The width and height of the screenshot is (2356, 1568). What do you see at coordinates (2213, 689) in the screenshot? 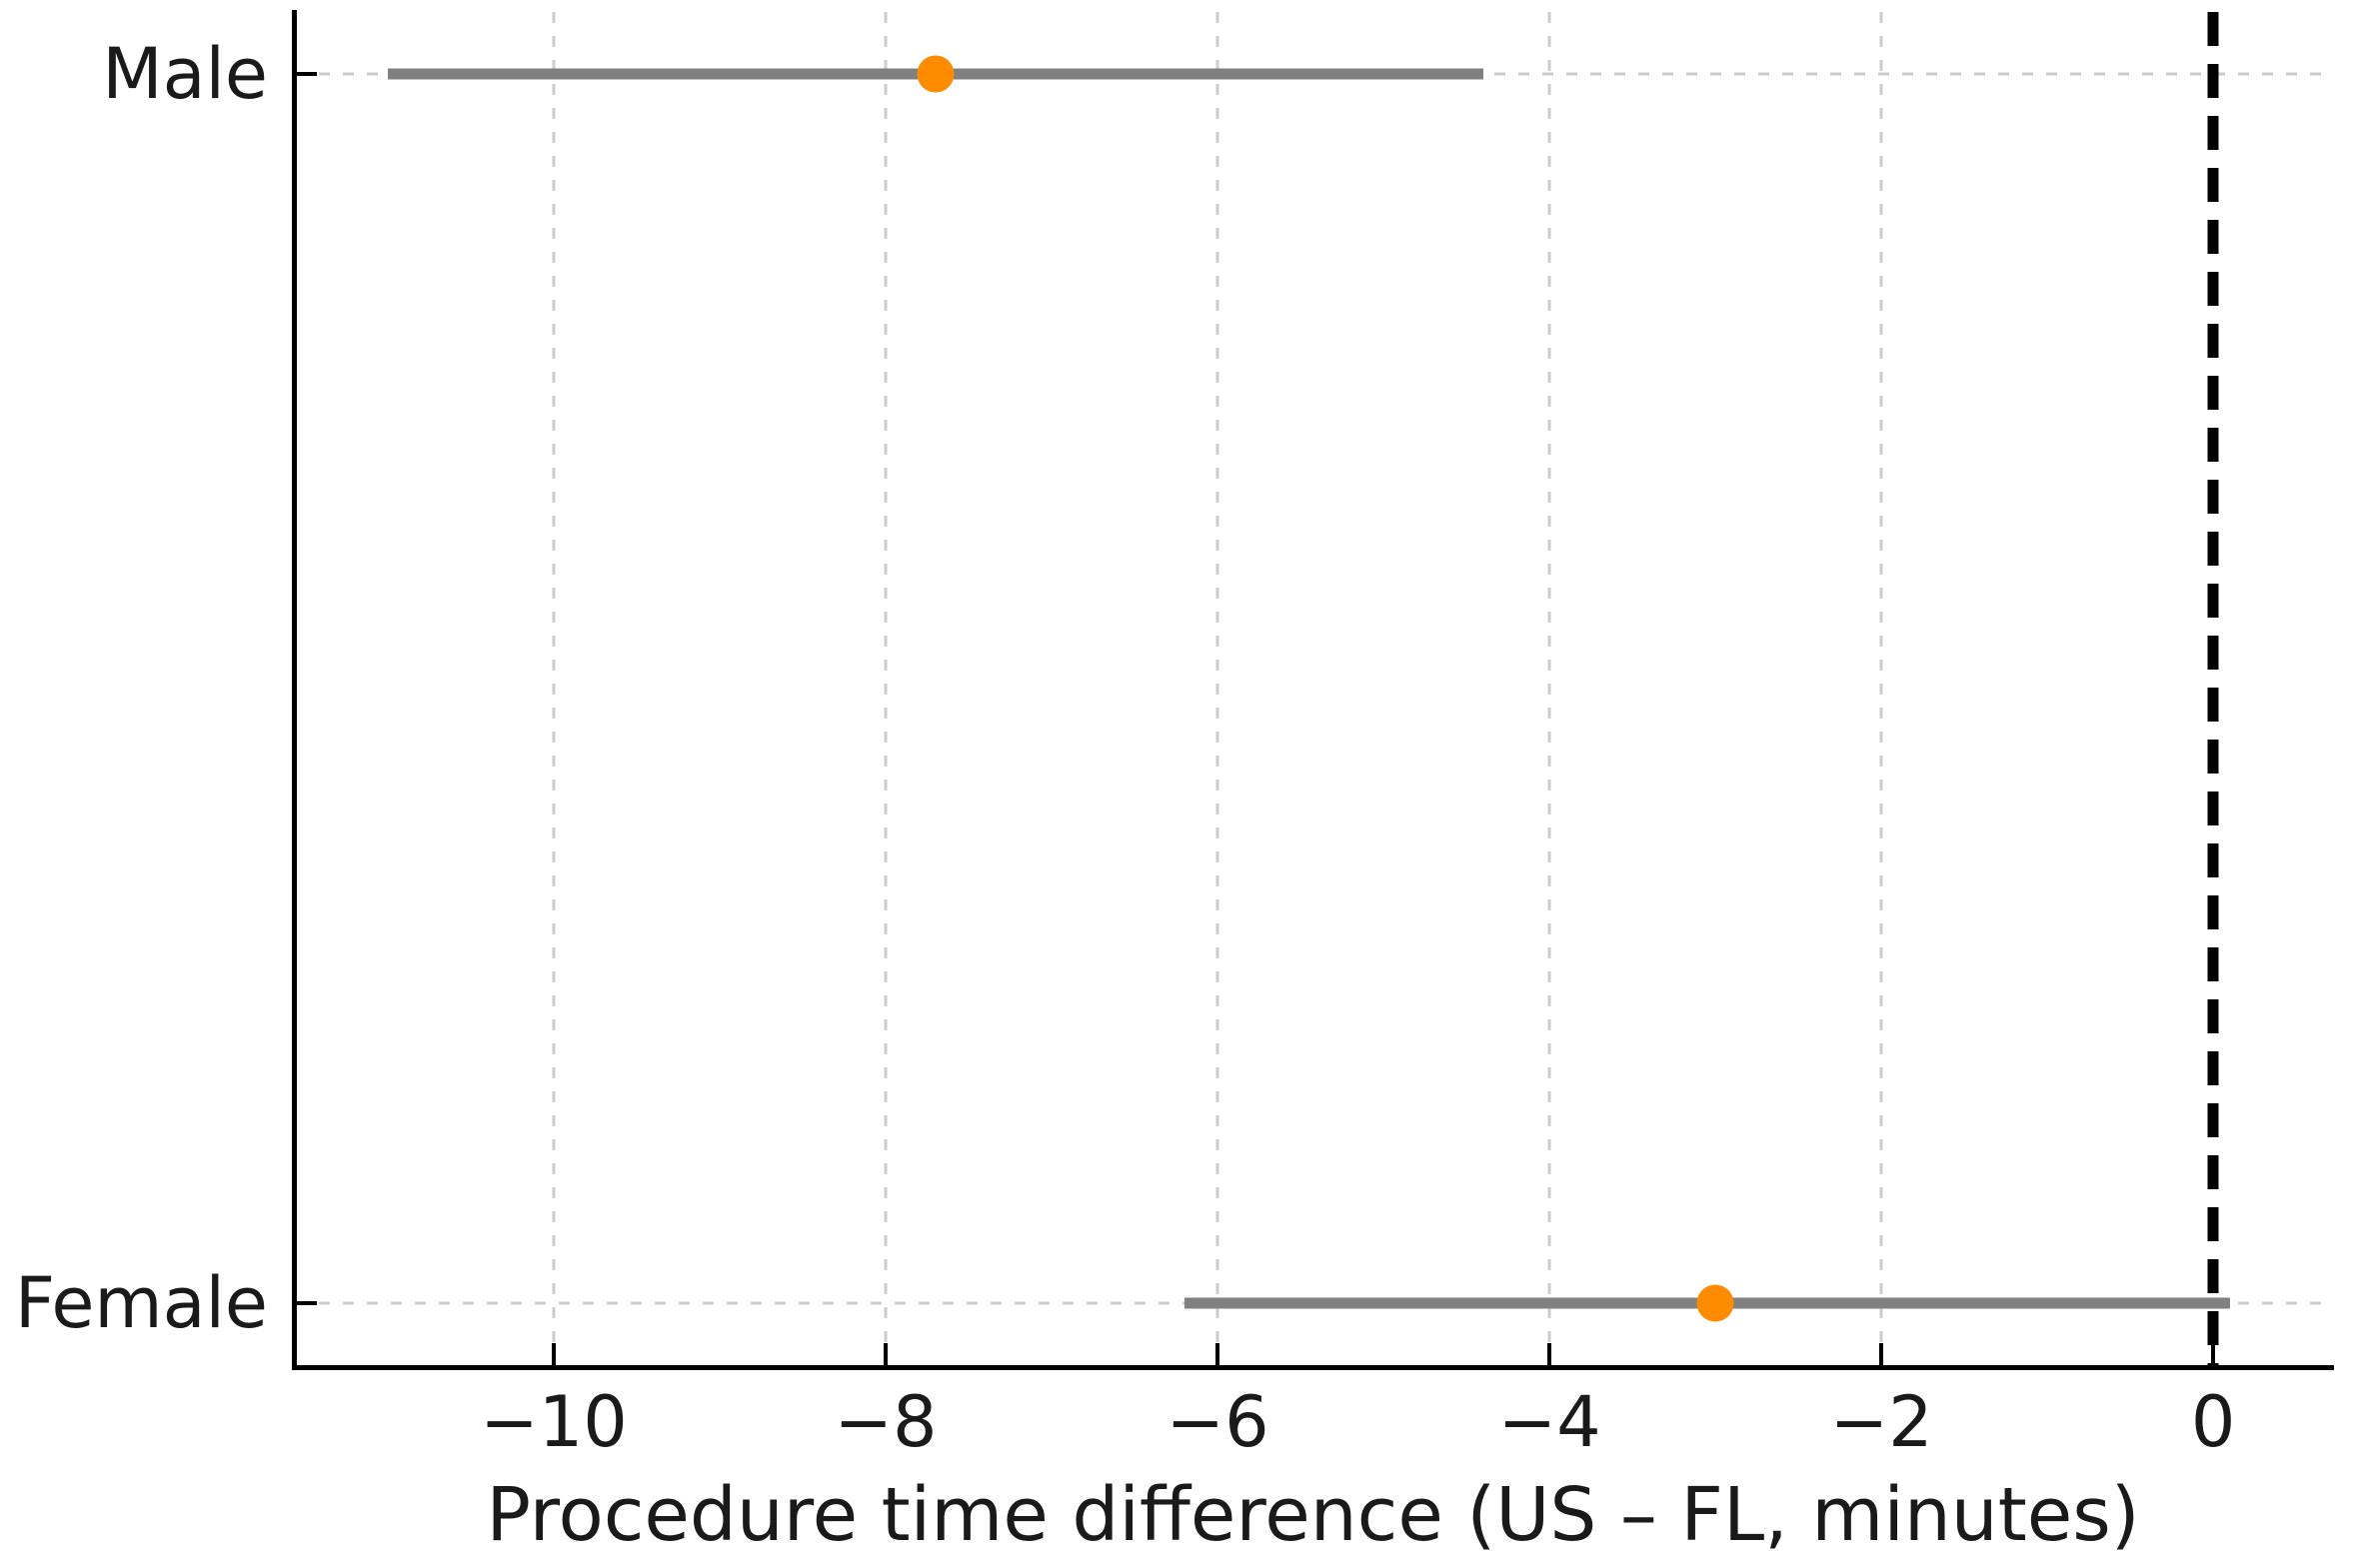
I see `zero-reference-line` at bounding box center [2213, 689].